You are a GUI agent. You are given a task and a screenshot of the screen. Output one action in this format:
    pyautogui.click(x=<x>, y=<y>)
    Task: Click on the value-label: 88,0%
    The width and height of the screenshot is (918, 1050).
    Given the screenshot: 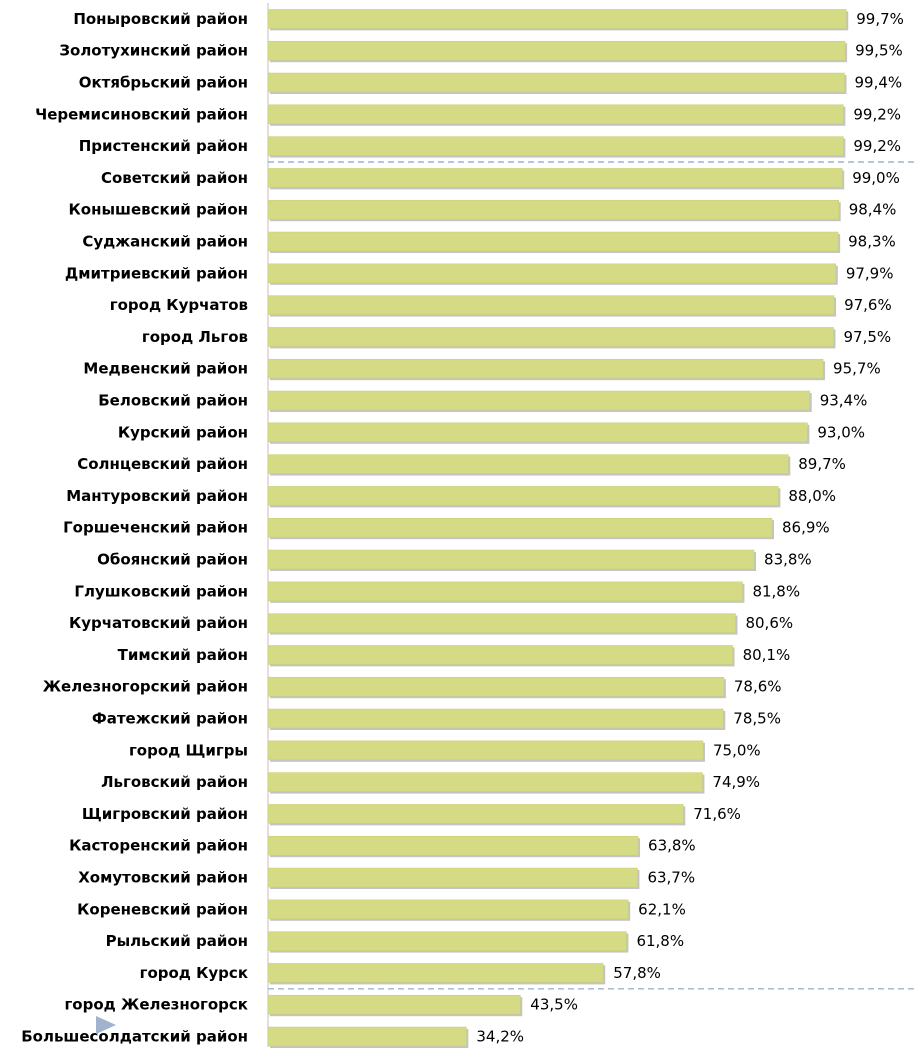 What is the action you would take?
    pyautogui.click(x=812, y=496)
    